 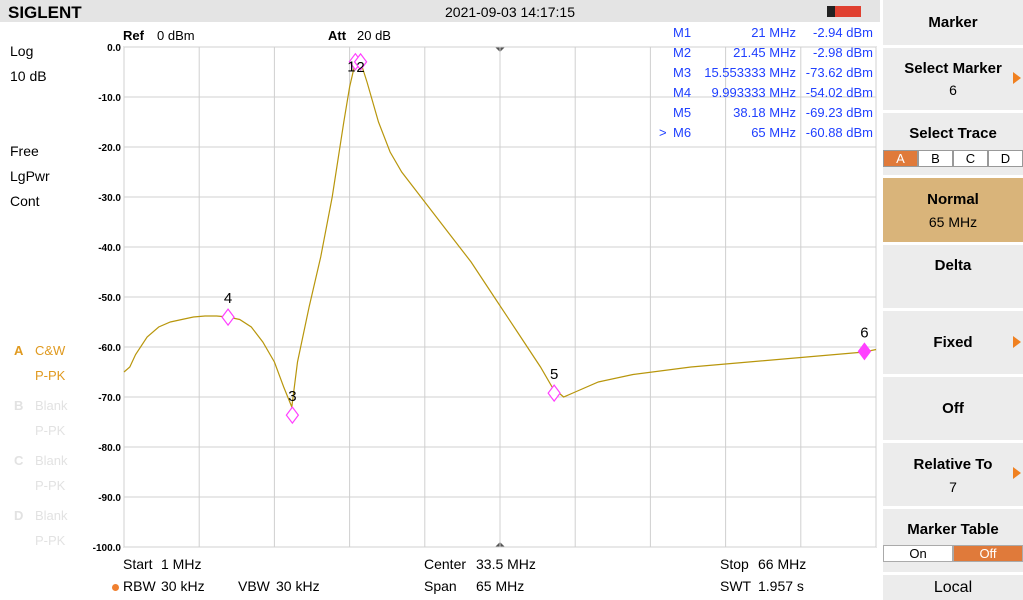 What do you see at coordinates (953, 464) in the screenshot?
I see `relative-to: Relative To` at bounding box center [953, 464].